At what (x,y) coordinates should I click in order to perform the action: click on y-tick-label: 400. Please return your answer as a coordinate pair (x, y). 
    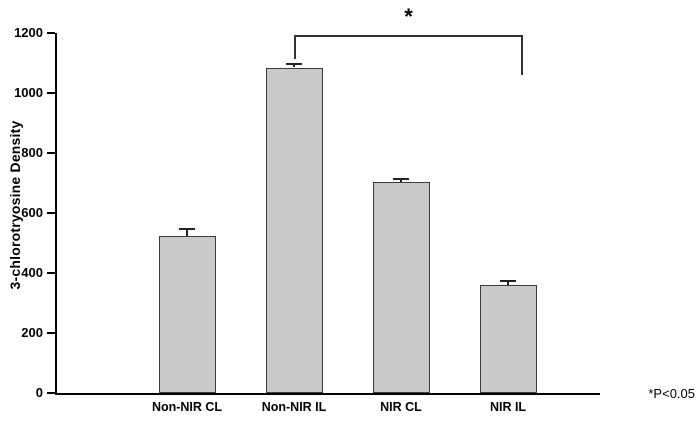
    Looking at the image, I should click on (32, 272).